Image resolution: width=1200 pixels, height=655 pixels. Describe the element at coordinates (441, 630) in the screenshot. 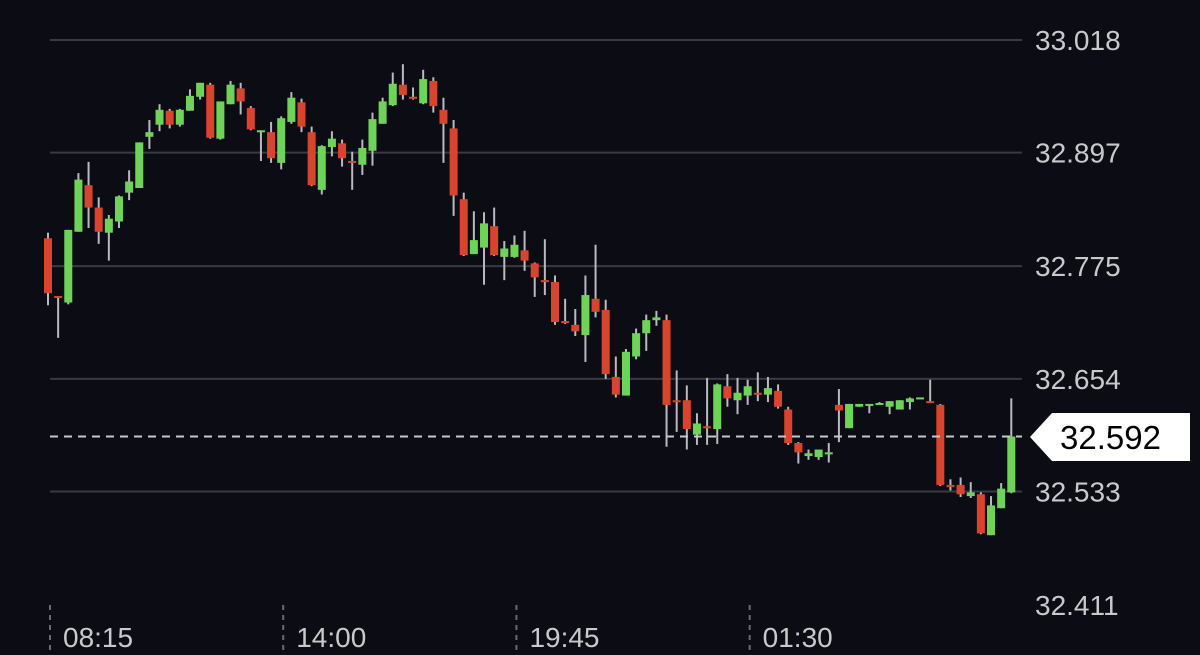

I see `x-axis: 08:15 14:00 19:45 01:30` at that location.